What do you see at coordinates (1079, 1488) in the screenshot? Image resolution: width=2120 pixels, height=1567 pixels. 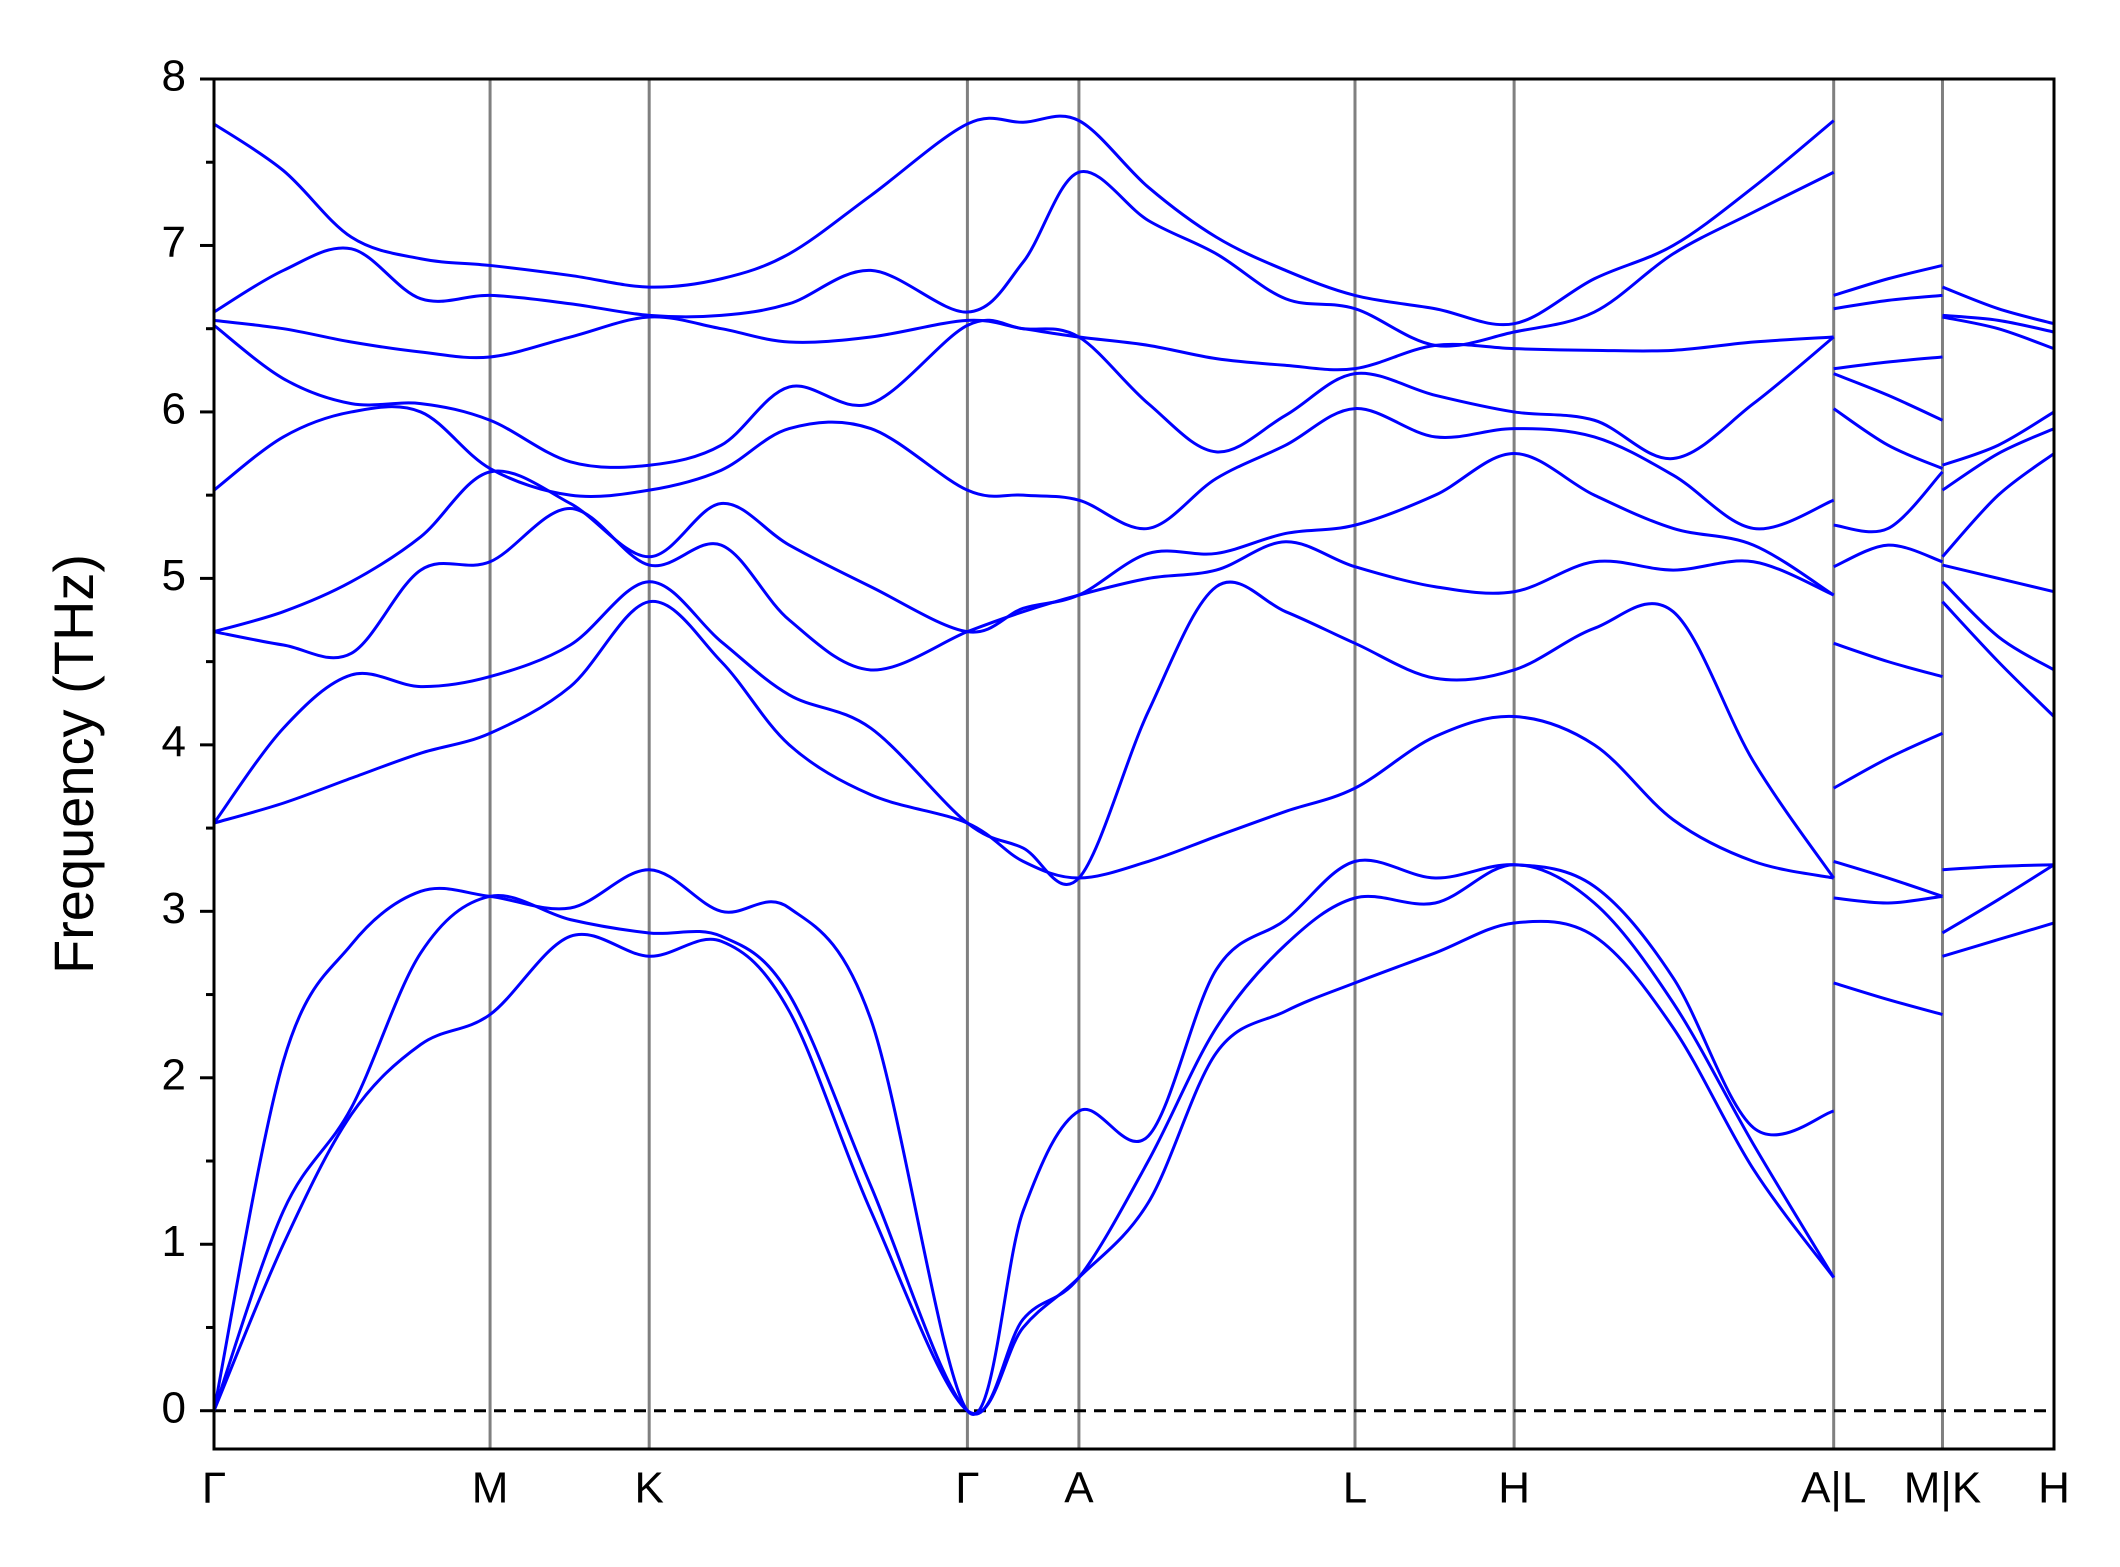 I see `x-tick-label: A` at bounding box center [1079, 1488].